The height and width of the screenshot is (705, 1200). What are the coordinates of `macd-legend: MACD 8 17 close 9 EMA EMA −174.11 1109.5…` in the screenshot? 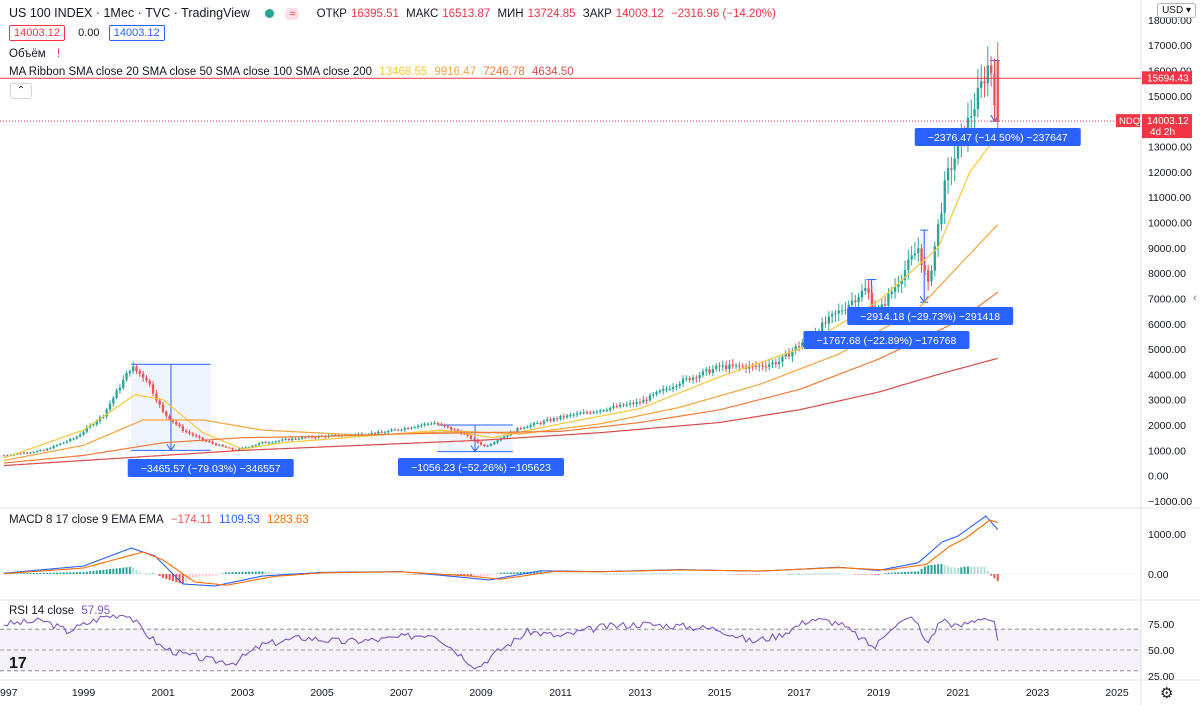 It's located at (161, 520).